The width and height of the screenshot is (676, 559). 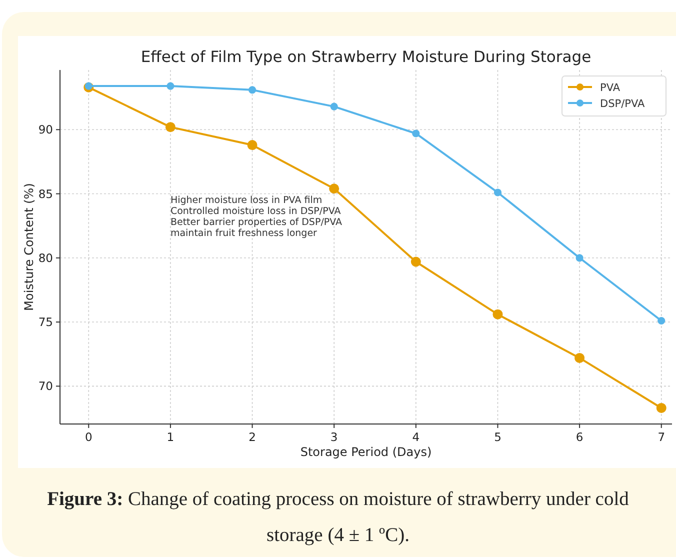 I want to click on y-tick-label: 80, so click(x=45, y=257).